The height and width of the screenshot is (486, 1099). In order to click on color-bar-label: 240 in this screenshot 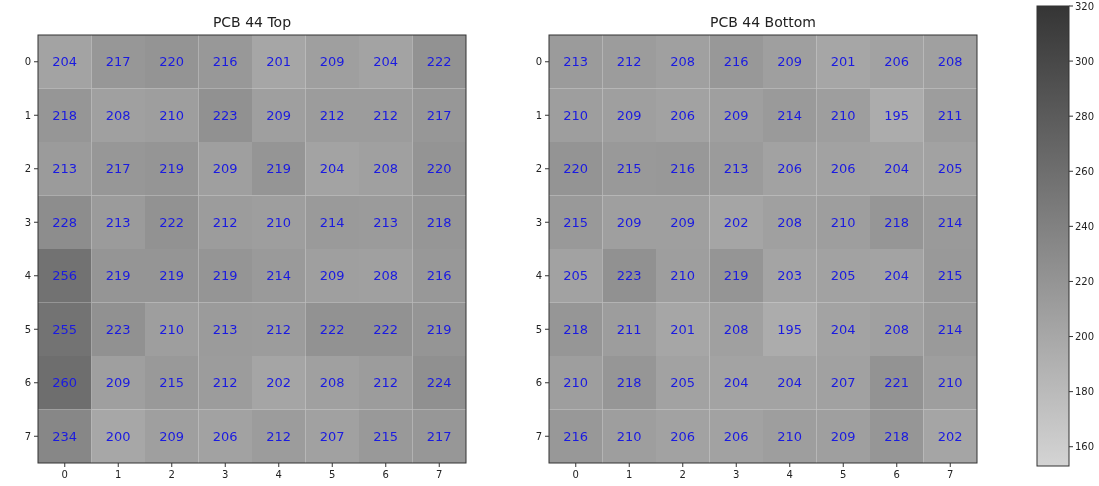, I will do `click(1085, 226)`.